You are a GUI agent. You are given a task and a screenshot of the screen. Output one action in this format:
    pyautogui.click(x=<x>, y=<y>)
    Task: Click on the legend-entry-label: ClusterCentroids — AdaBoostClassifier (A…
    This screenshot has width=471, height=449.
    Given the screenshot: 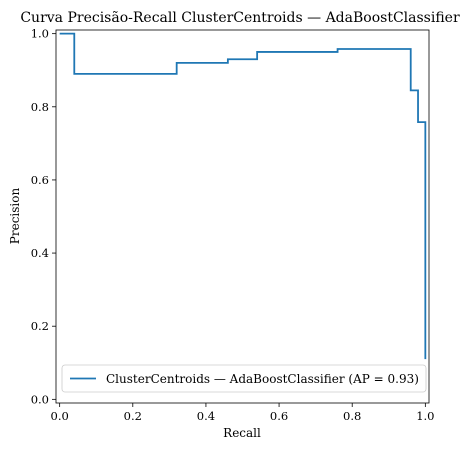 What is the action you would take?
    pyautogui.click(x=262, y=379)
    